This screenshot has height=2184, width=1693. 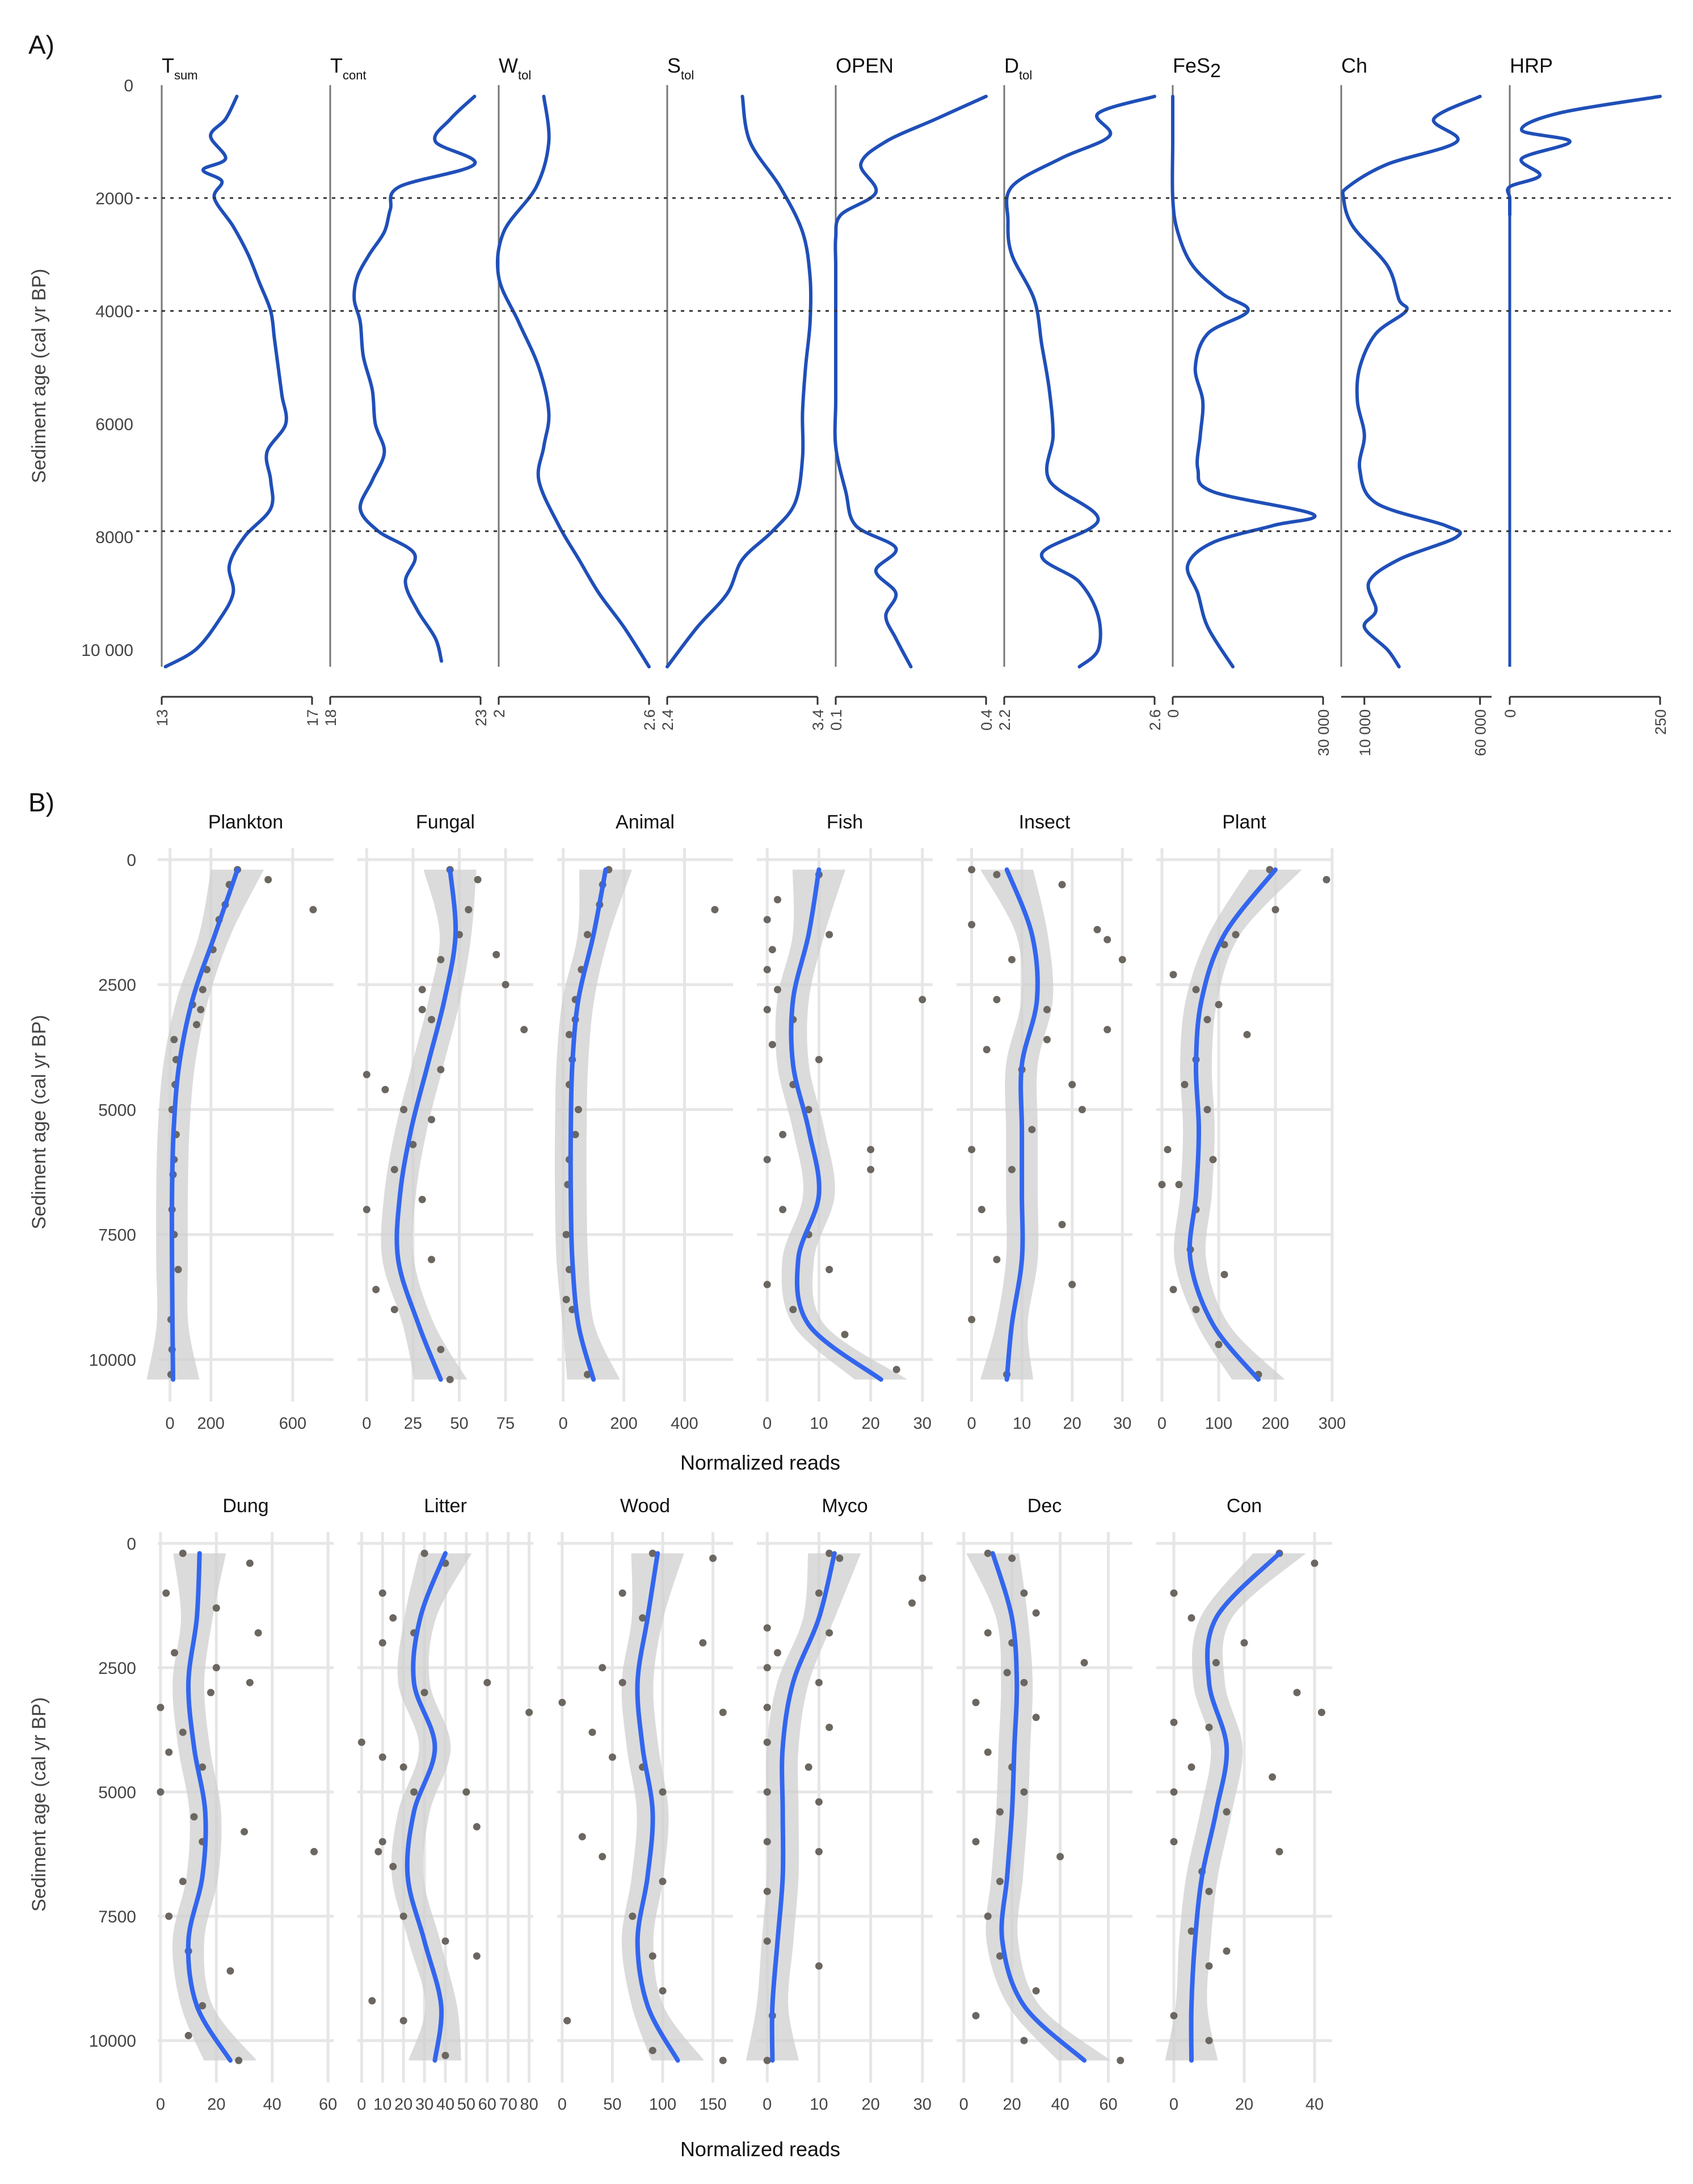 I want to click on a-y-tick-label: 4000, so click(x=114, y=311).